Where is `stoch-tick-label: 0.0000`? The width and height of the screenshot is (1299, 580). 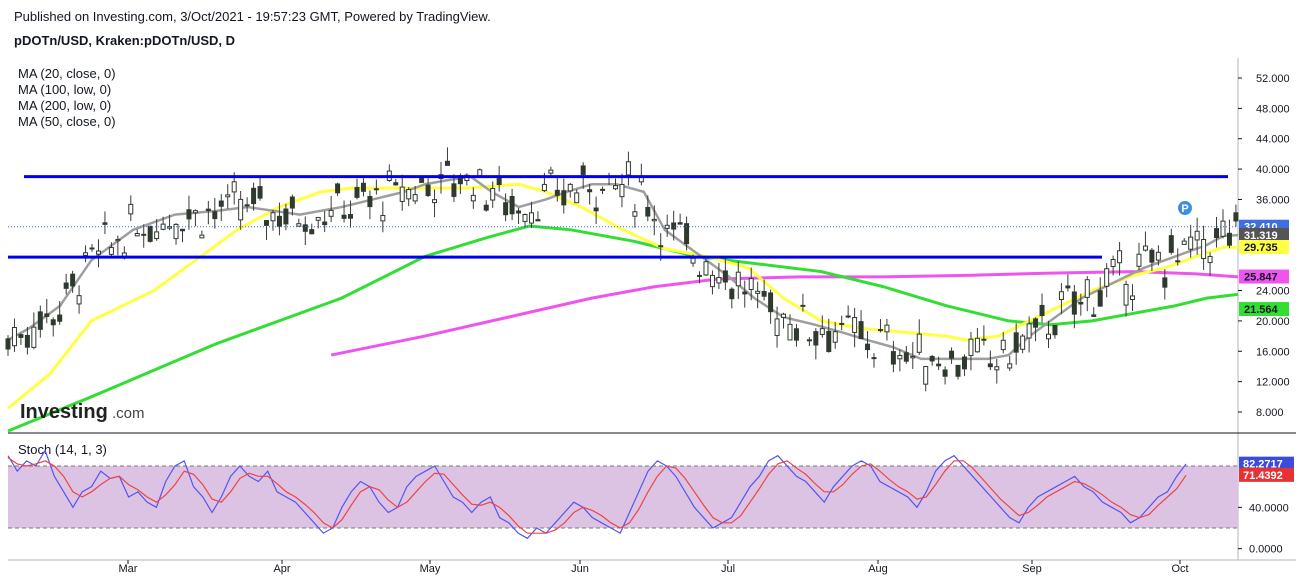
stoch-tick-label: 0.0000 is located at coordinates (1266, 550).